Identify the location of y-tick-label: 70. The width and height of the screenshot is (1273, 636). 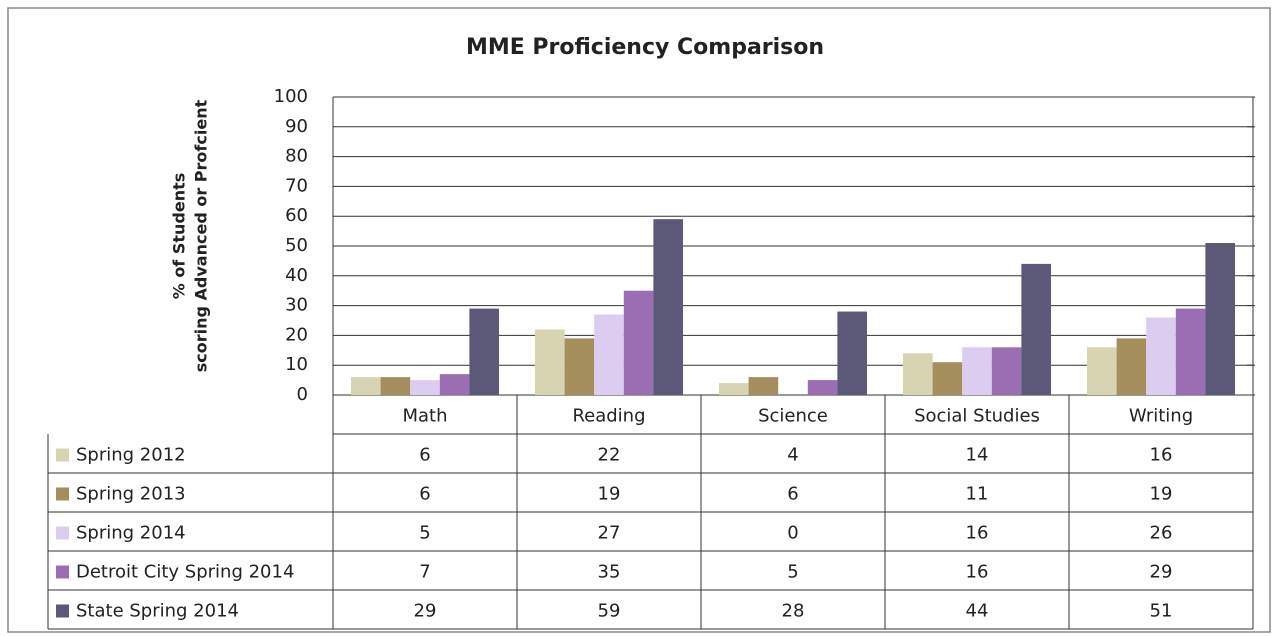
(296, 185).